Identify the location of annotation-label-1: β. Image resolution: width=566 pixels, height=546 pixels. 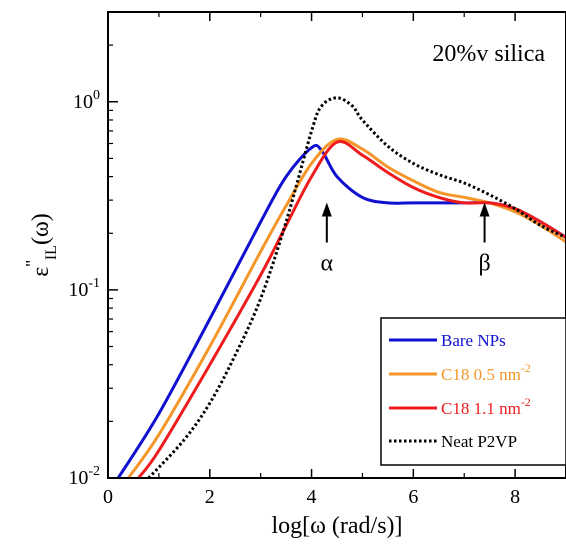
(484, 264).